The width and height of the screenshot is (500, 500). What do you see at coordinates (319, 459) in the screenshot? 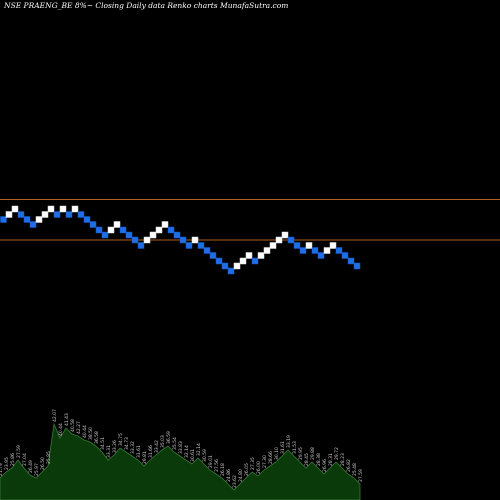
I see `bottom-value-label: 28.38` at bounding box center [319, 459].